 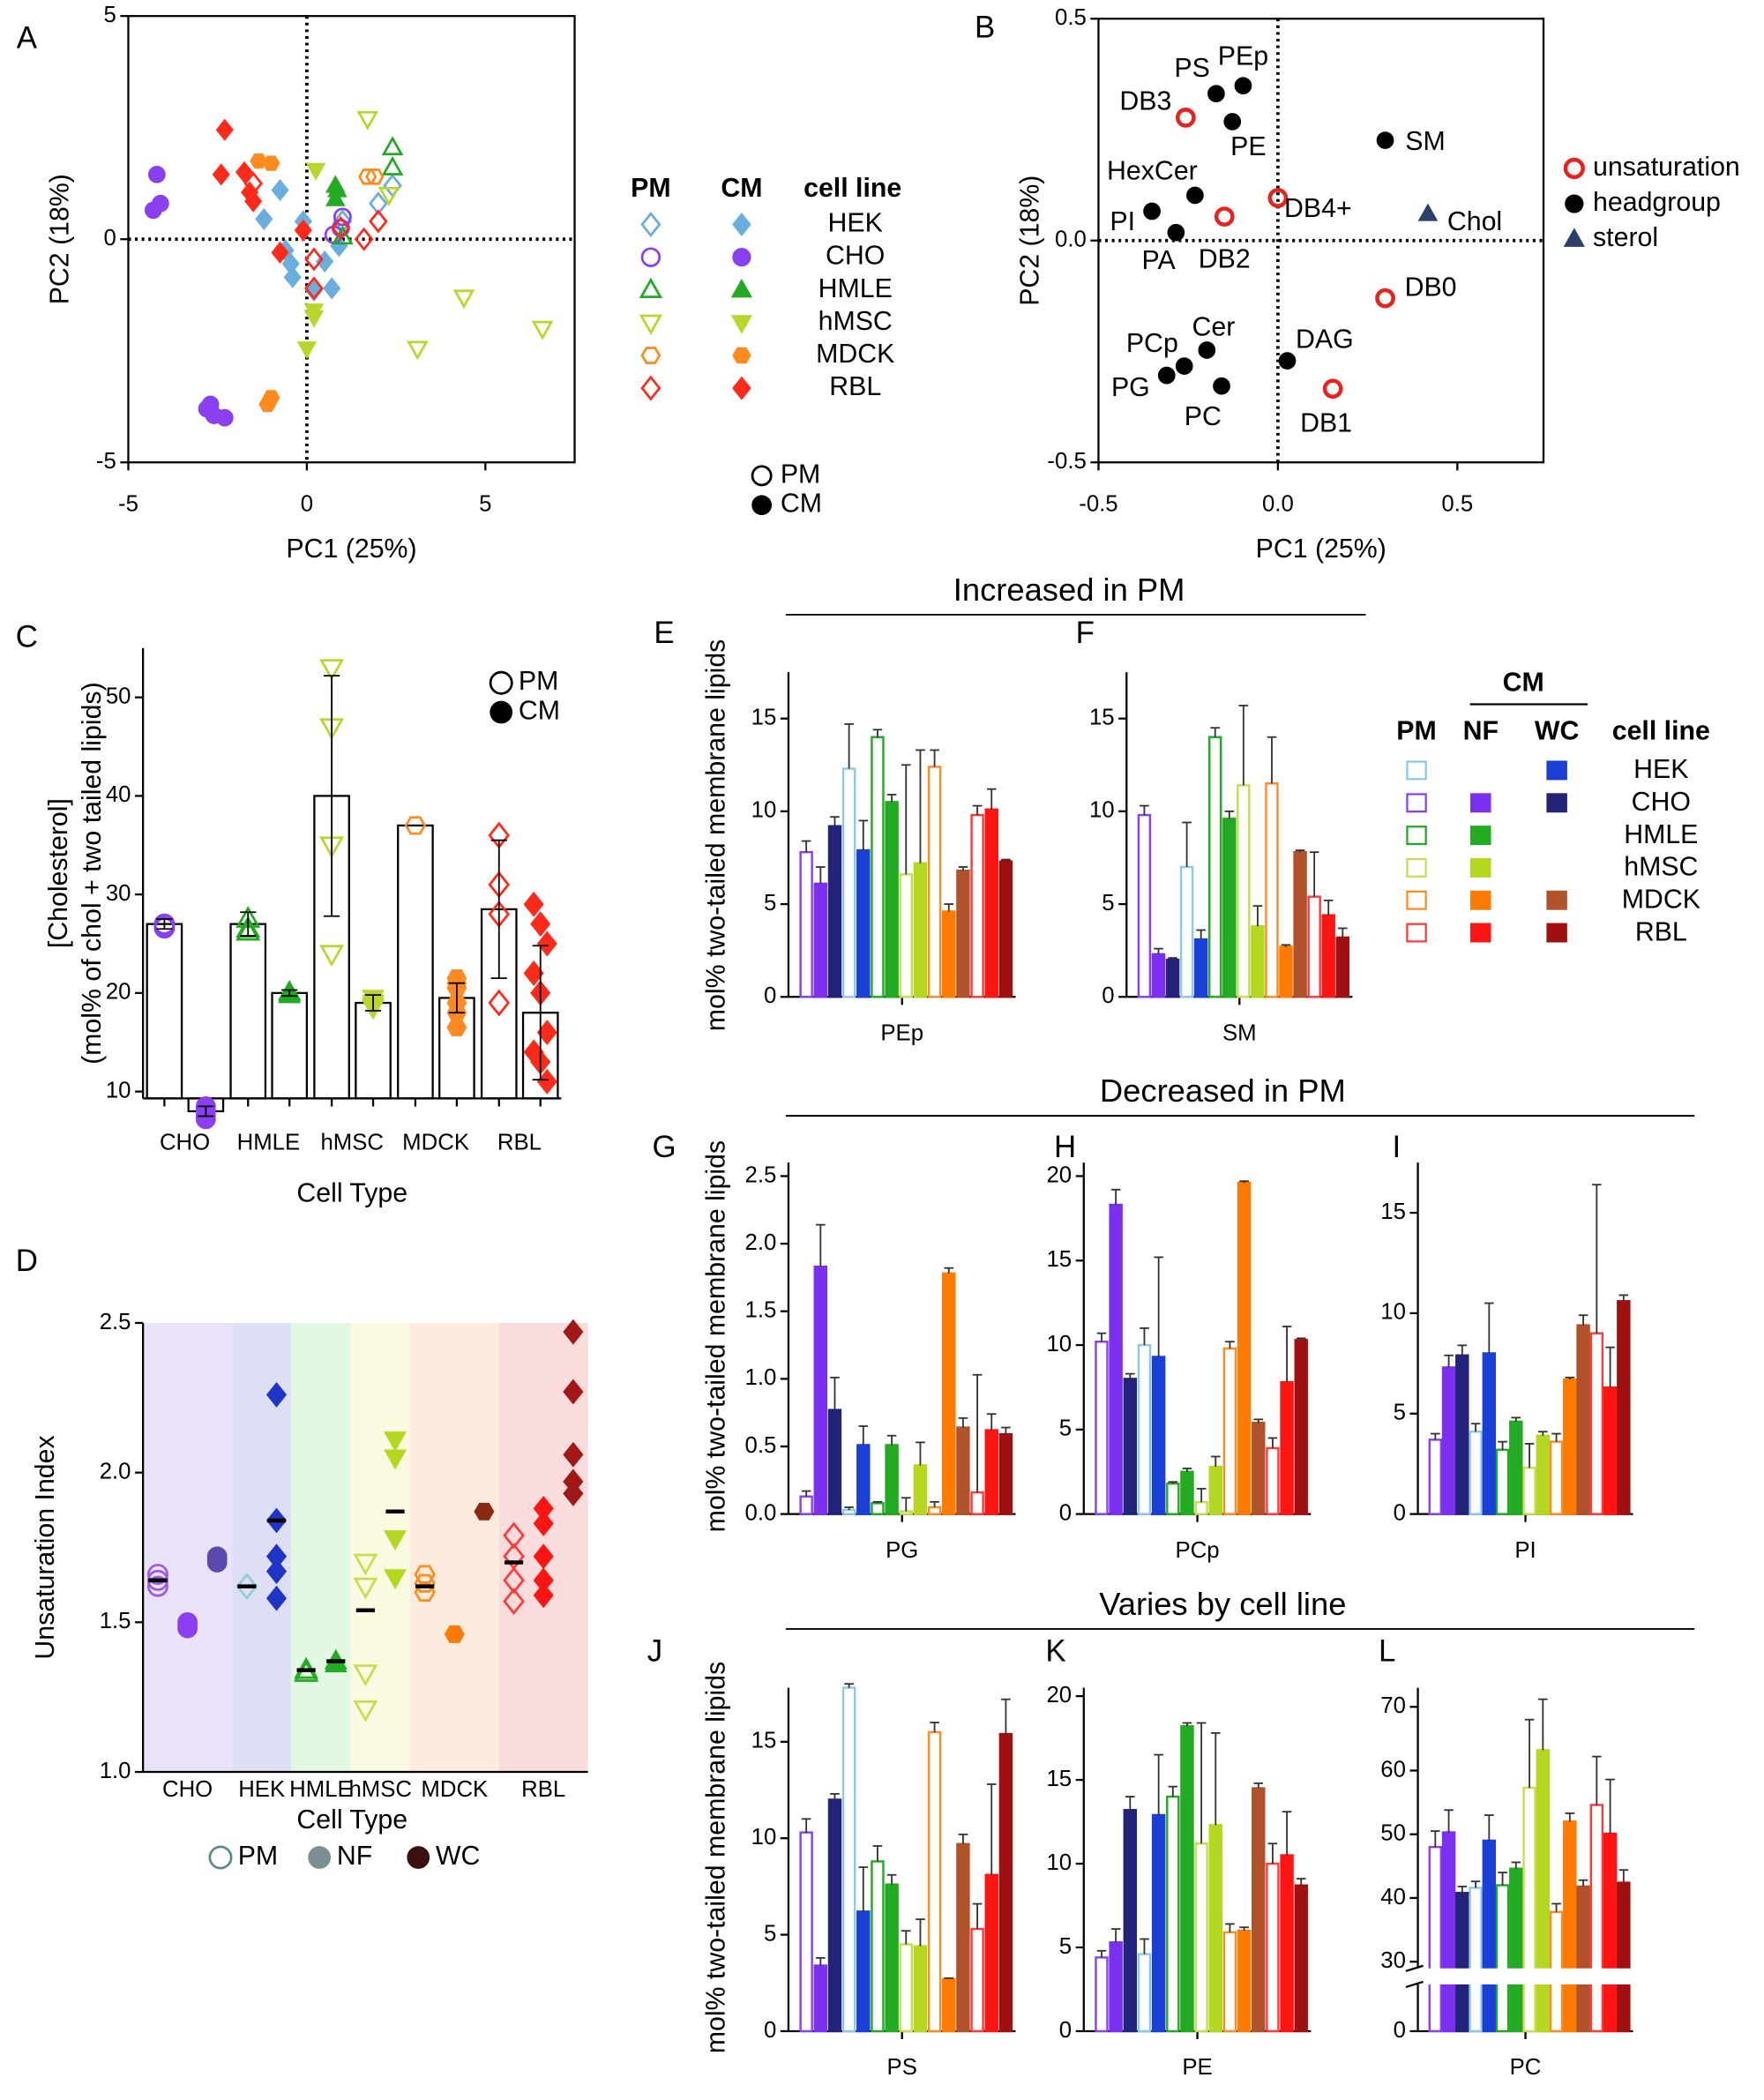 What do you see at coordinates (1393, 1212) in the screenshot?
I see `y-tick-label: 15` at bounding box center [1393, 1212].